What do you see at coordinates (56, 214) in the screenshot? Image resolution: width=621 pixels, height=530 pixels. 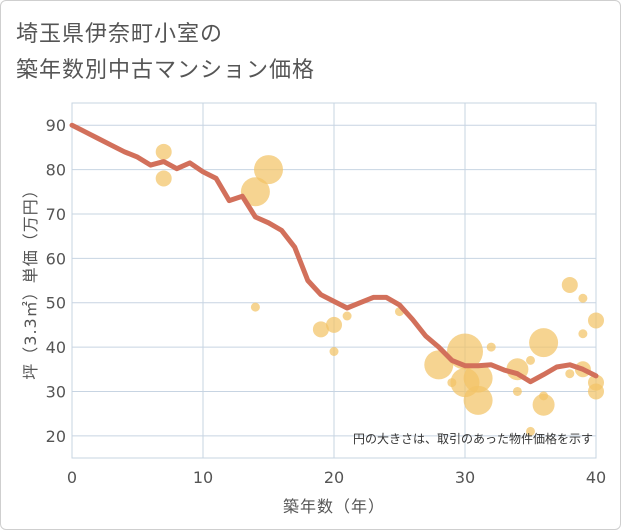 I see `y-tick-label: 70` at bounding box center [56, 214].